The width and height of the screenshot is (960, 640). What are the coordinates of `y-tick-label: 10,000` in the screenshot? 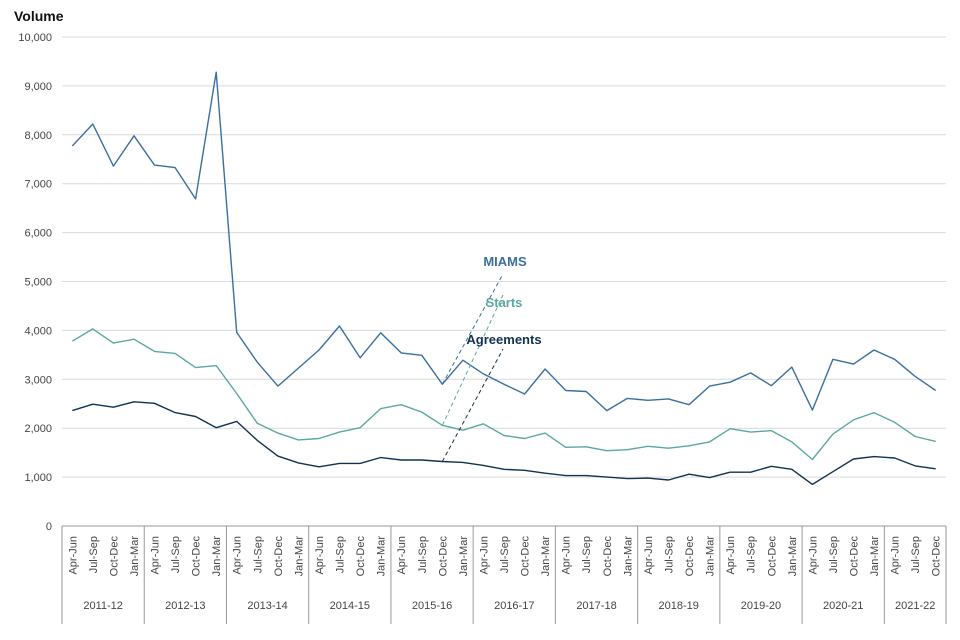 It's located at (35, 38).